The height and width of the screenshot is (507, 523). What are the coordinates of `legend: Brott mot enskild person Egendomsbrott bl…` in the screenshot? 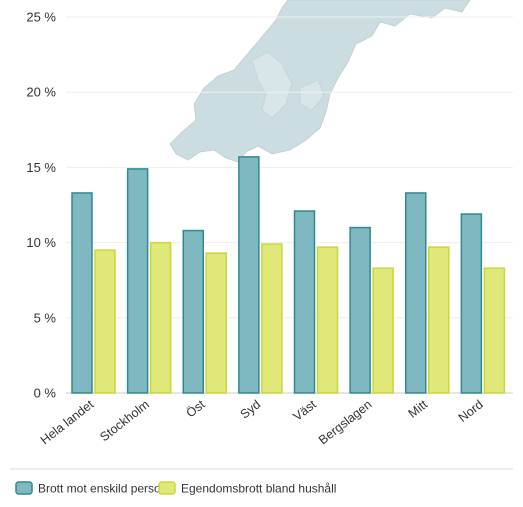 It's located at (175, 488).